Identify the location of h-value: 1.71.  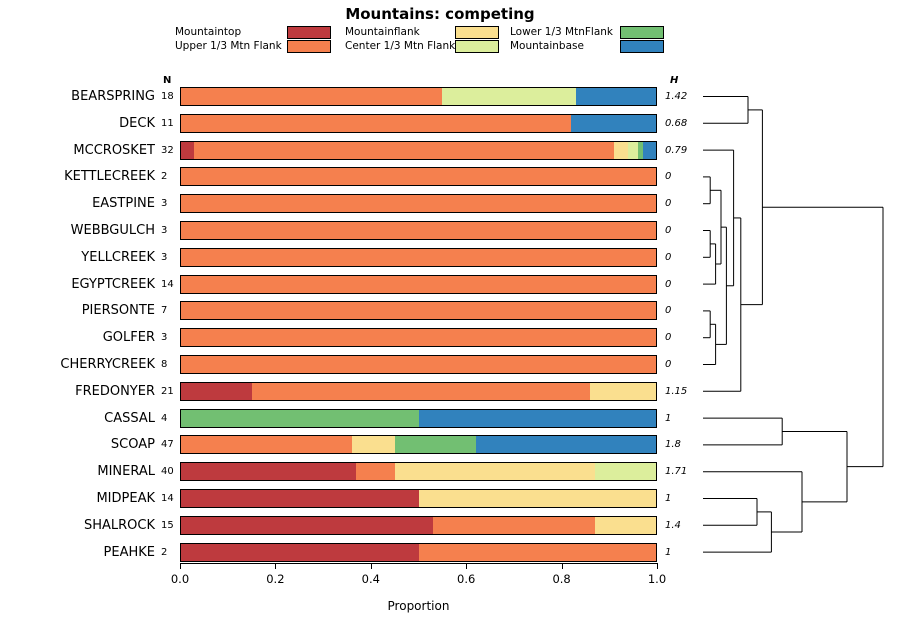
(676, 472).